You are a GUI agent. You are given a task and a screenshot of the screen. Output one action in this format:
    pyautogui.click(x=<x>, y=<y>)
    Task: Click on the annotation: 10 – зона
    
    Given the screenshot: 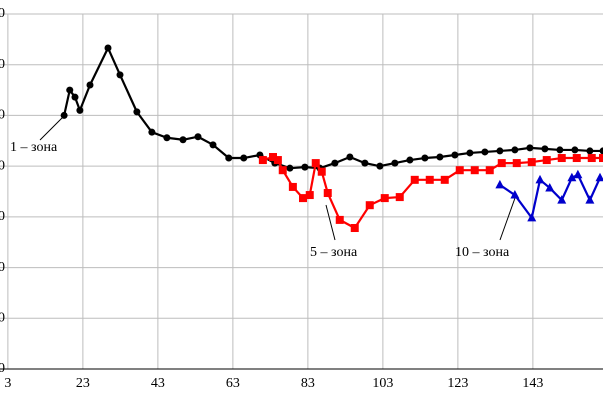 What is the action you would take?
    pyautogui.click(x=482, y=252)
    